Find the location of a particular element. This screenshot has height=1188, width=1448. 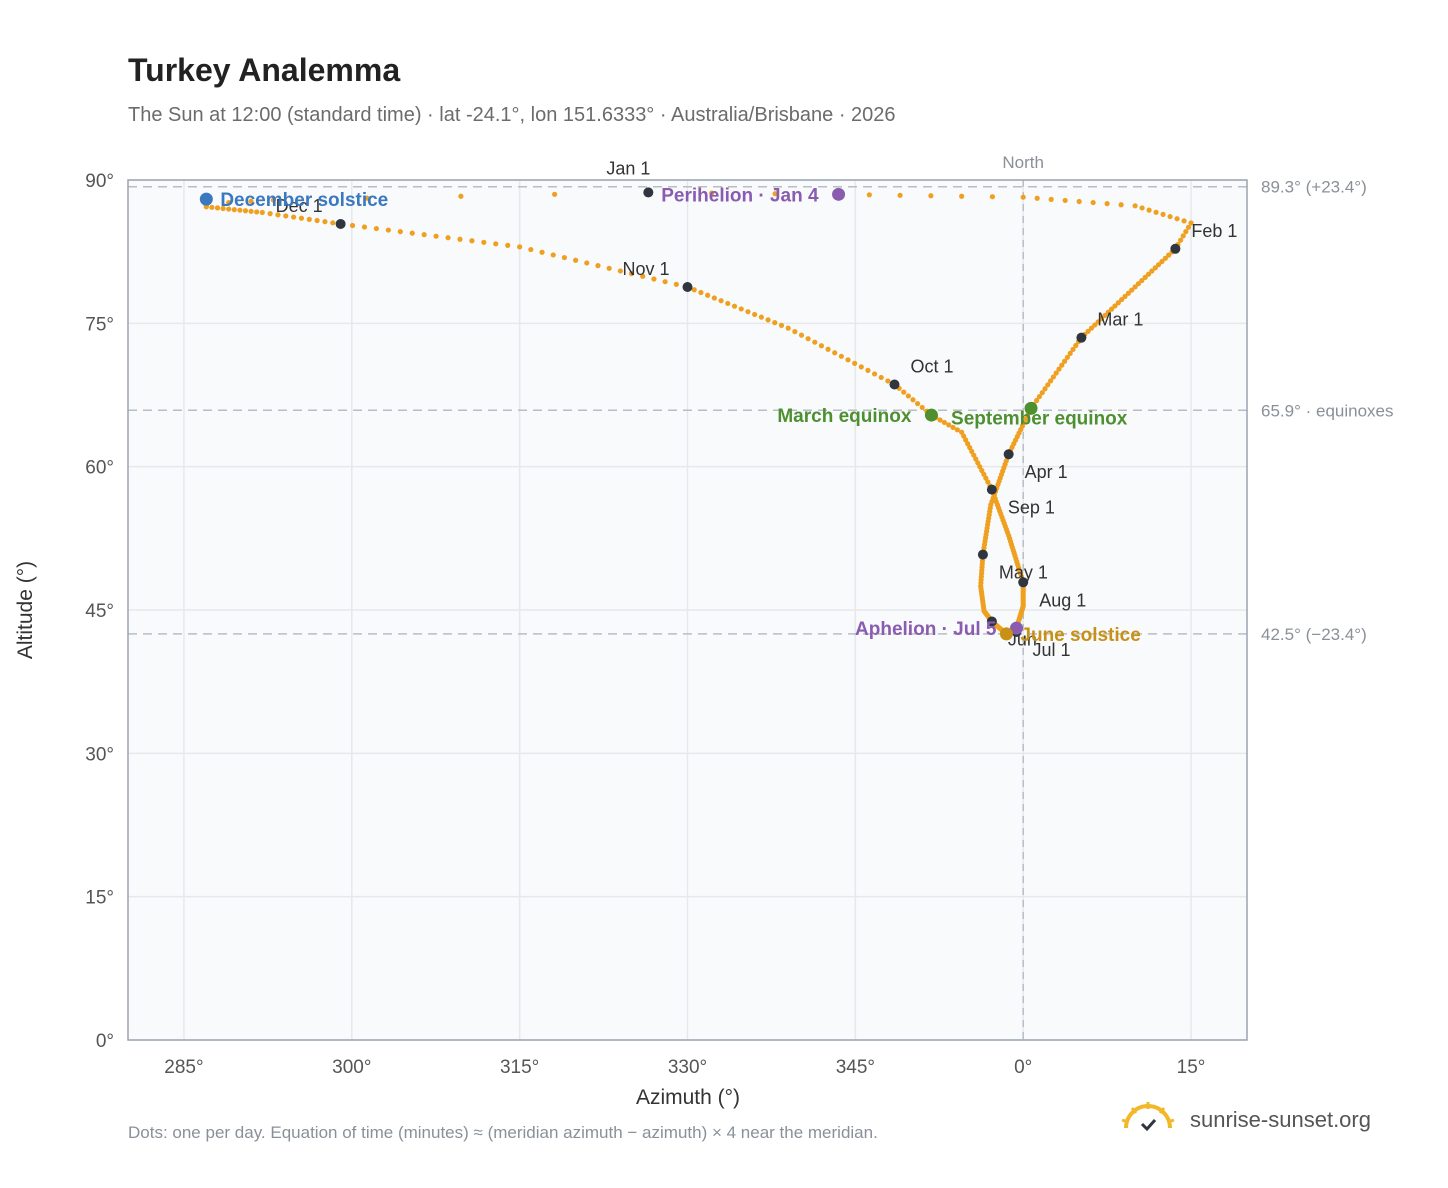

y-tick-label: 0° is located at coordinates (105, 1041).